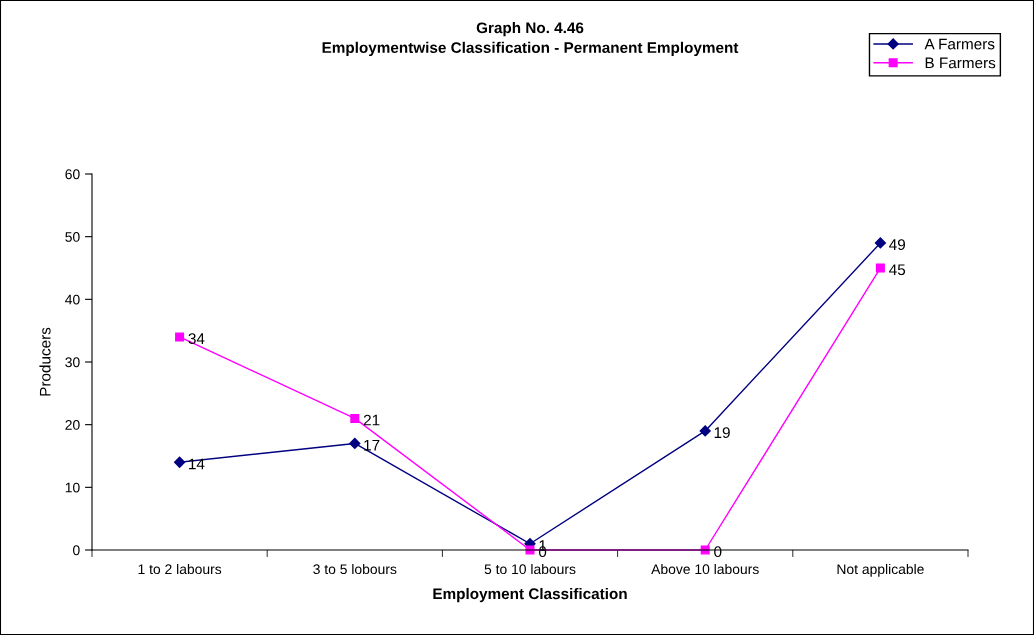 Image resolution: width=1034 pixels, height=635 pixels. I want to click on y-tick-label: 30, so click(72, 362).